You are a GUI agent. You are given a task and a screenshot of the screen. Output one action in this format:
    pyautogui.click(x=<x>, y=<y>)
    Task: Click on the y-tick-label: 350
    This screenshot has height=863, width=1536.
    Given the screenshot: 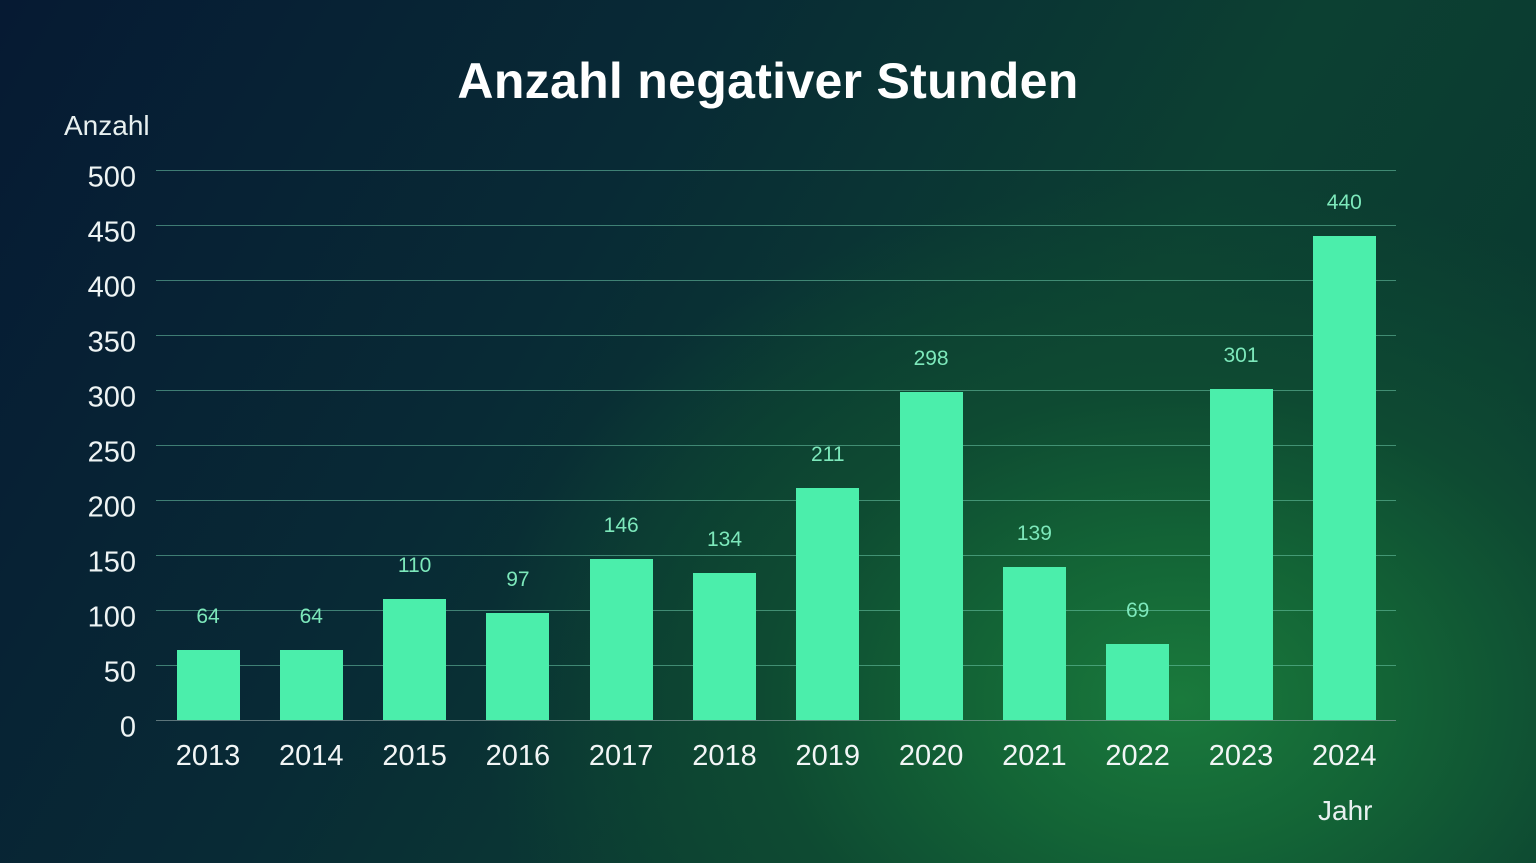 What is the action you would take?
    pyautogui.click(x=111, y=342)
    